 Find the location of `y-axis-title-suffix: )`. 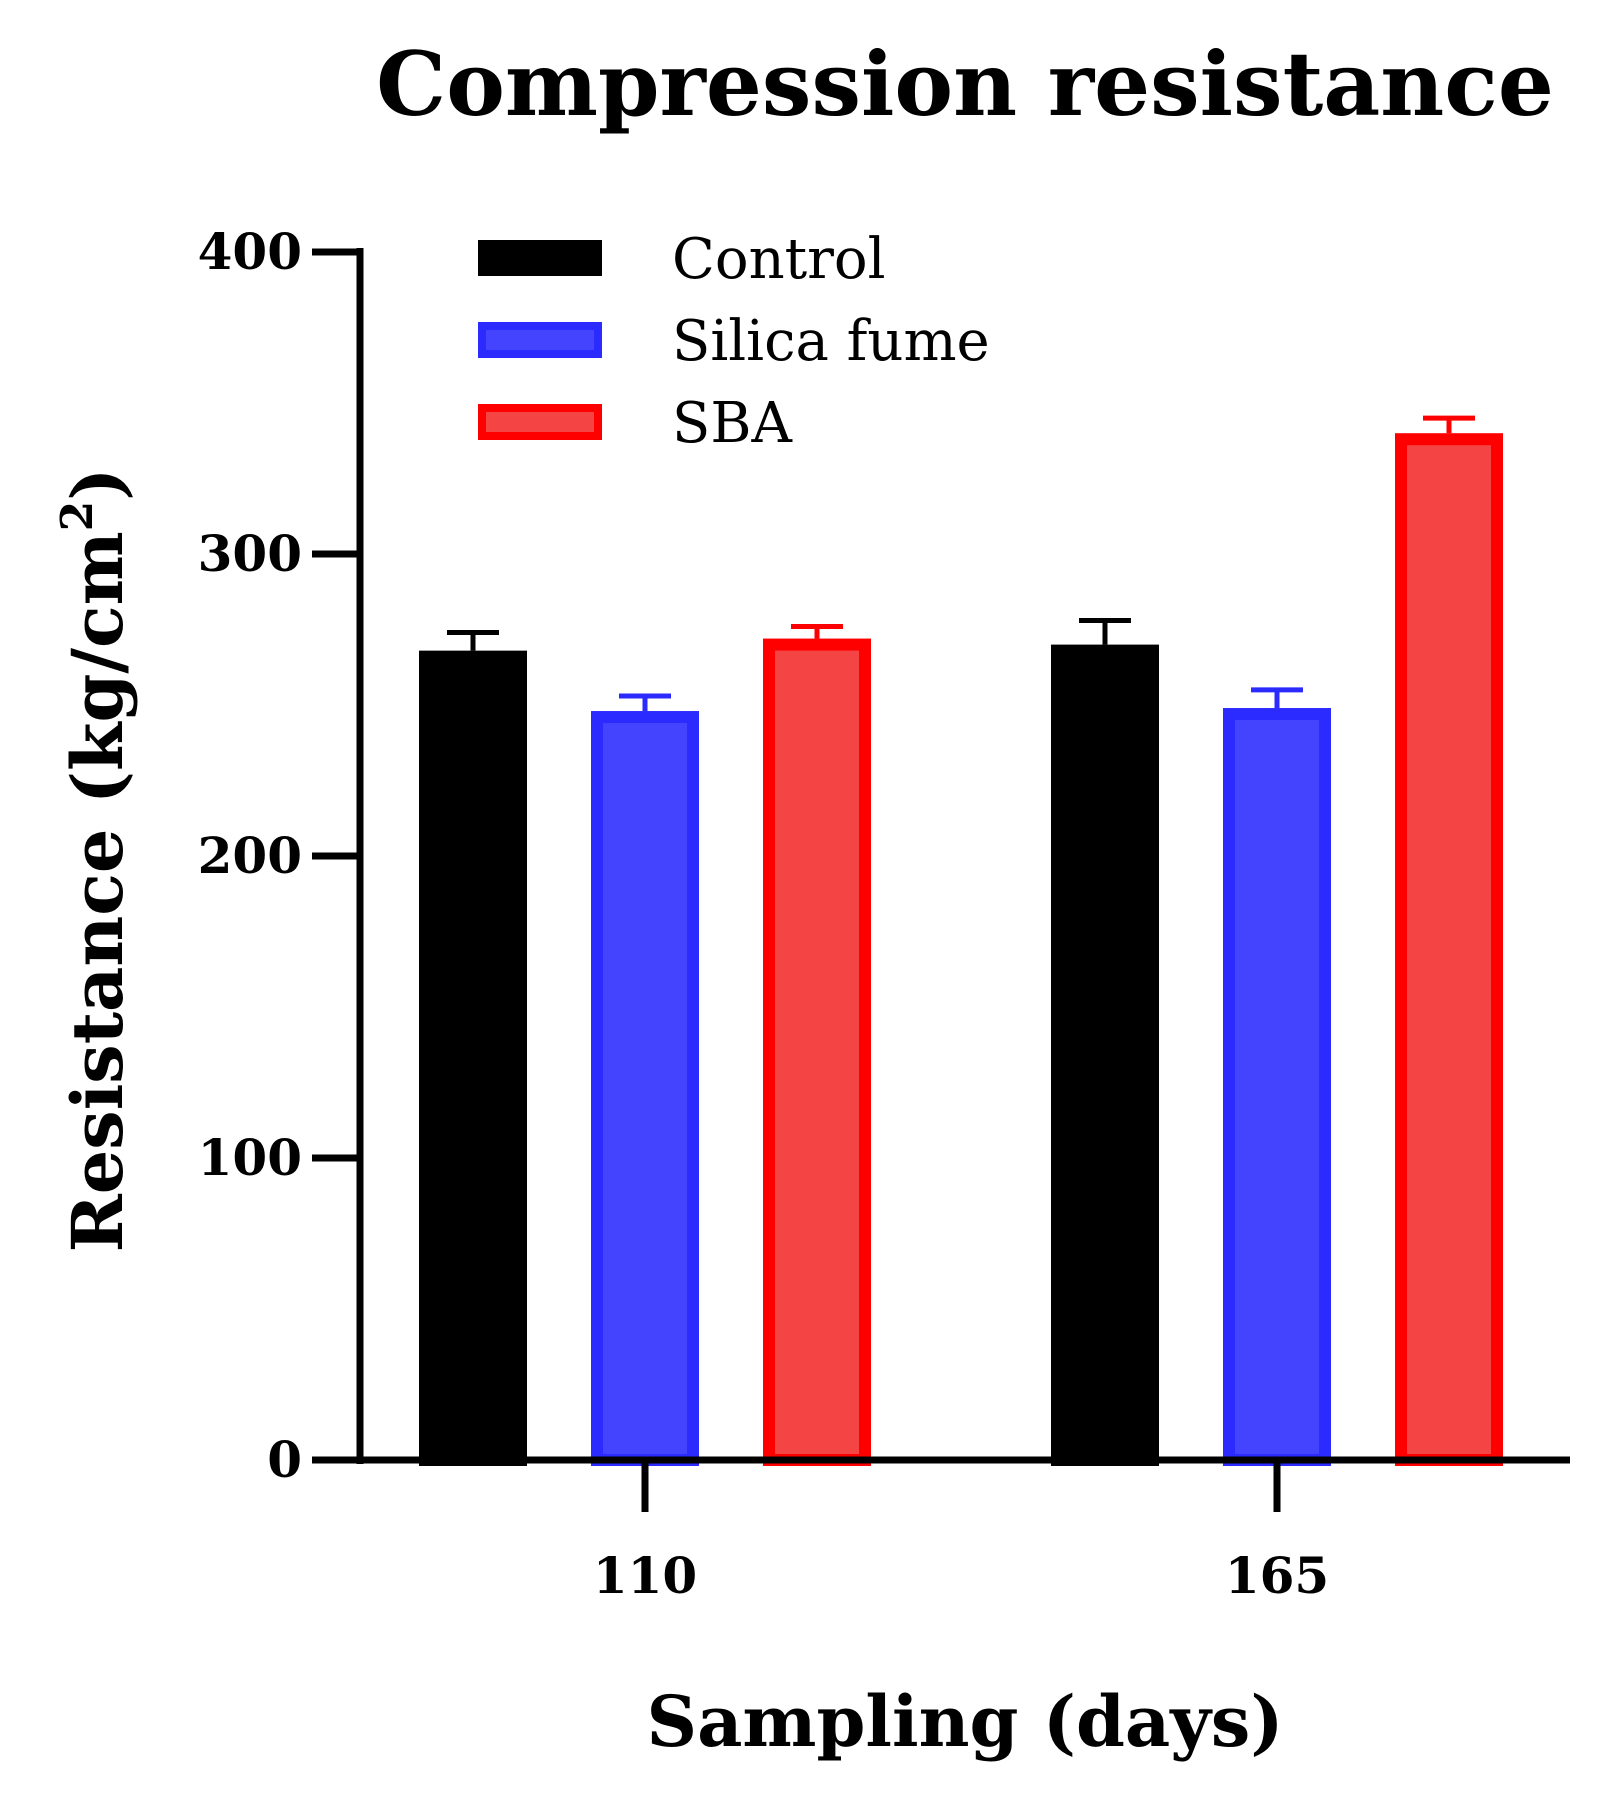

y-axis-title-suffix: ) is located at coordinates (97, 484).